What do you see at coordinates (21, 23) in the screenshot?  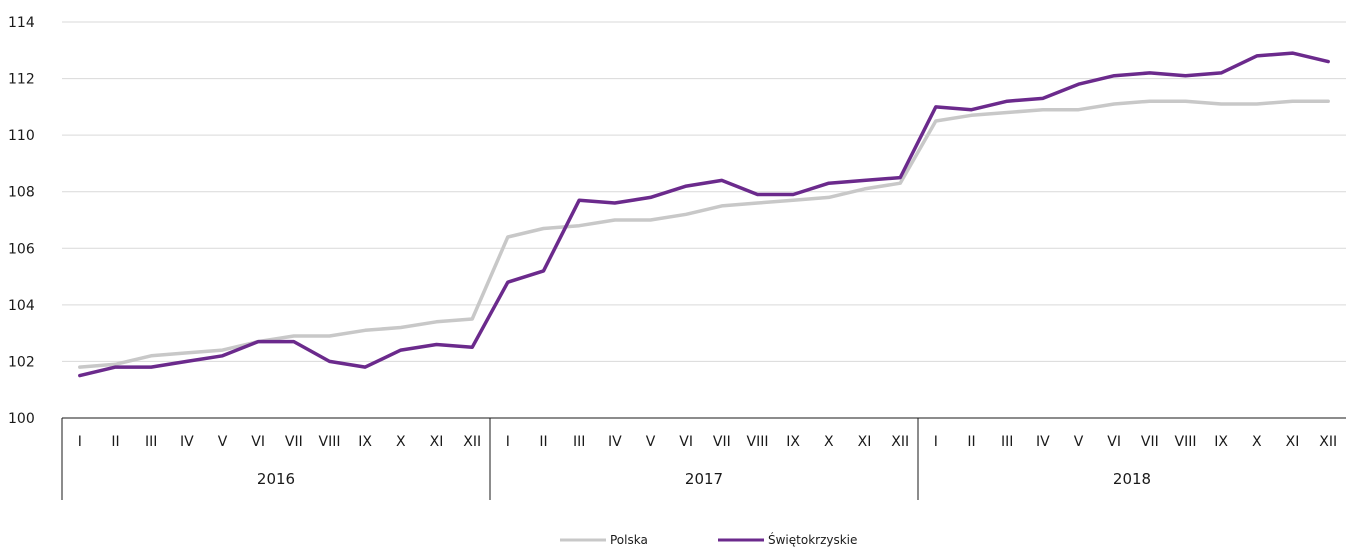 I see `y-tick-label: 114` at bounding box center [21, 23].